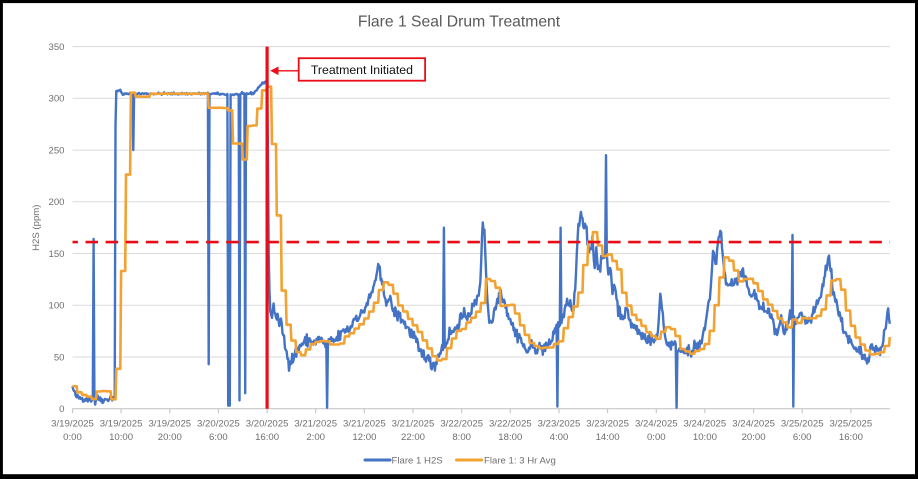 This screenshot has width=918, height=479. I want to click on svg-text: 18:00, so click(510, 437).